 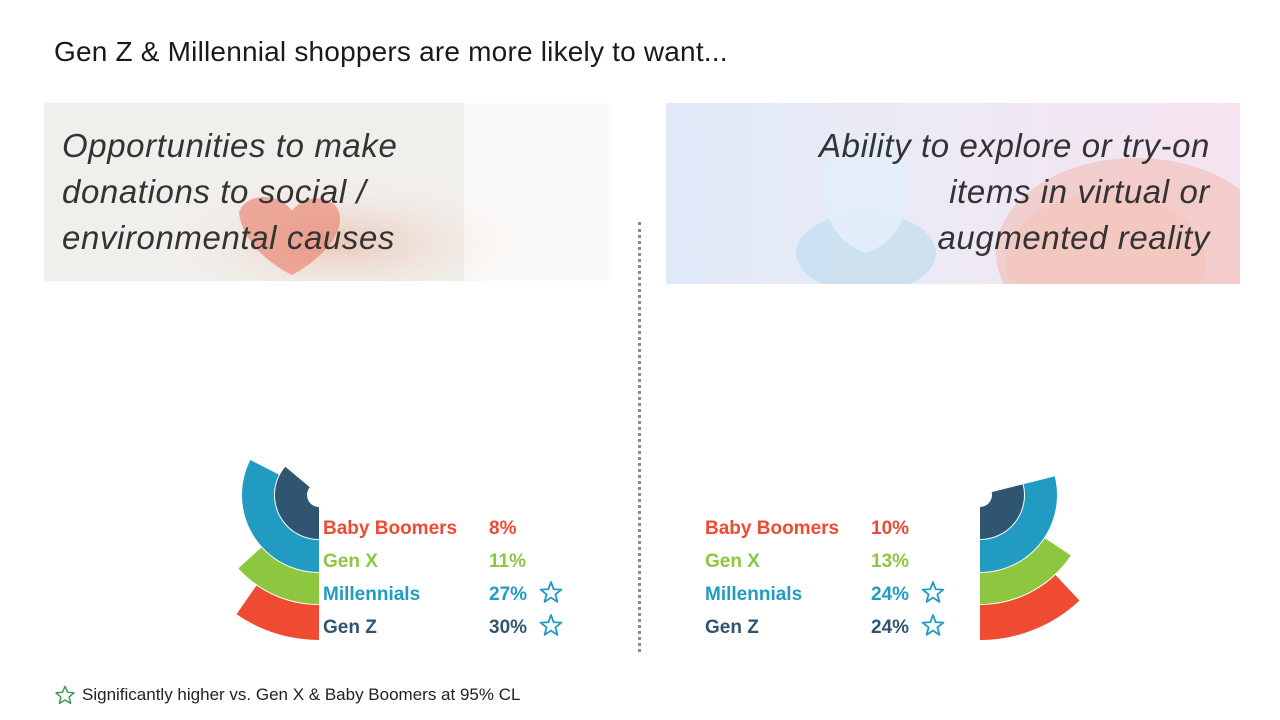 What do you see at coordinates (890, 528) in the screenshot?
I see `value-label: 10%` at bounding box center [890, 528].